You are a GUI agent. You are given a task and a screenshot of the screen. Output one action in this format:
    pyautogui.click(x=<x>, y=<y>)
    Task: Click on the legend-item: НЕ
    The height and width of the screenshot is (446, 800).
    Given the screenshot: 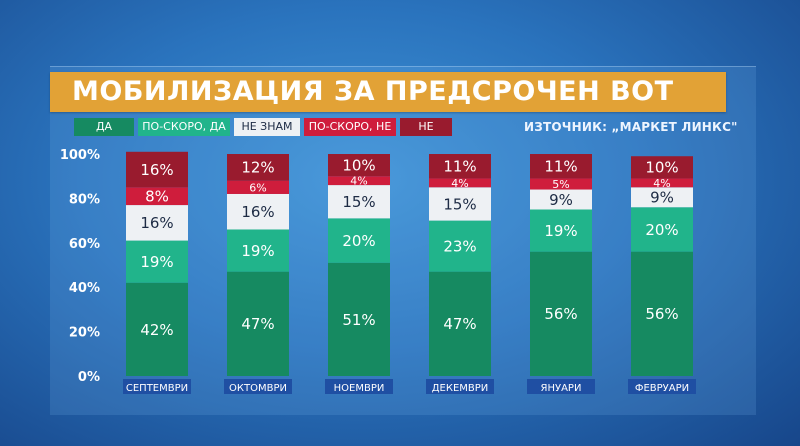 What is the action you would take?
    pyautogui.click(x=426, y=127)
    